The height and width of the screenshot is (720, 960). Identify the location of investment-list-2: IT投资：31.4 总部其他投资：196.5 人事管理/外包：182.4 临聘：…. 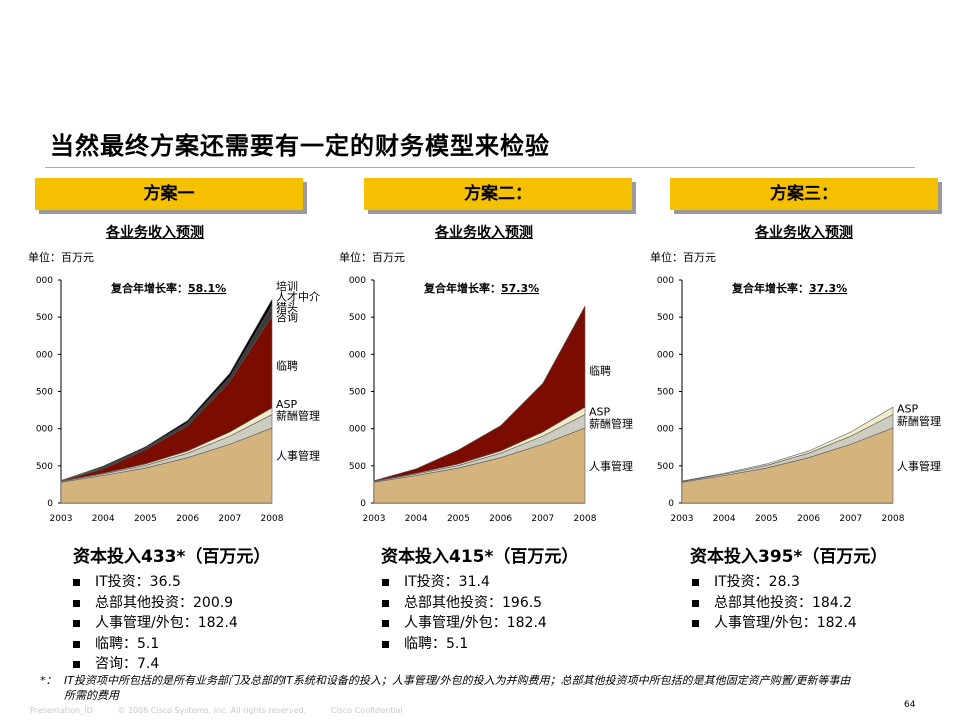
(463, 613).